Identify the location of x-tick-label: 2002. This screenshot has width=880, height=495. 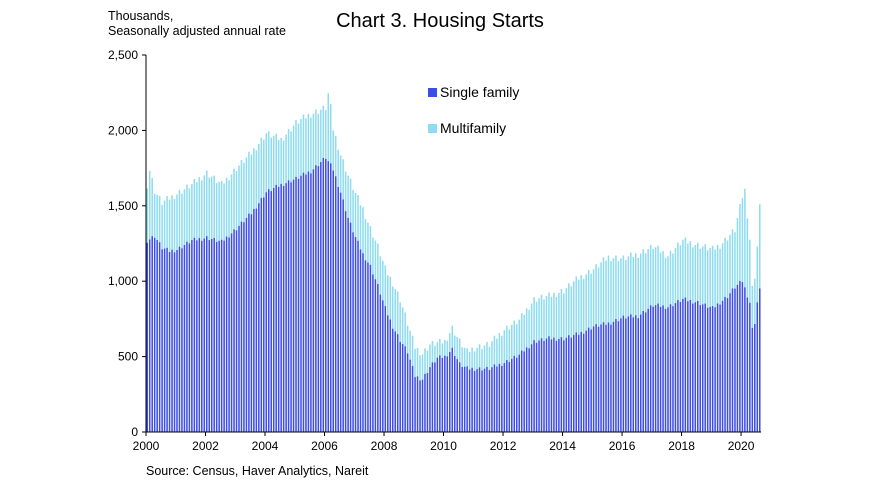
(205, 446).